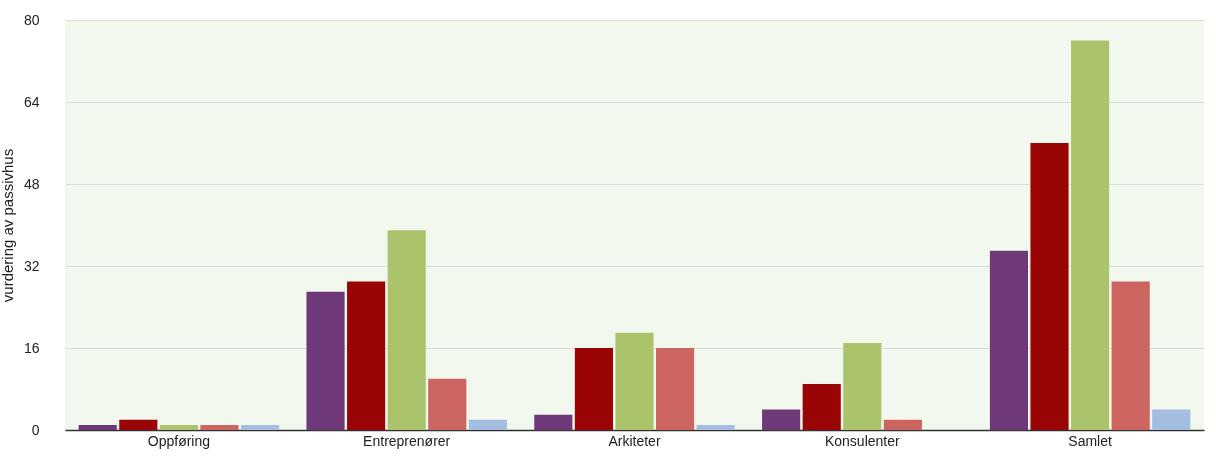 This screenshot has height=459, width=1216. What do you see at coordinates (8, 225) in the screenshot?
I see `y-axis-title: vurdering av passivhus` at bounding box center [8, 225].